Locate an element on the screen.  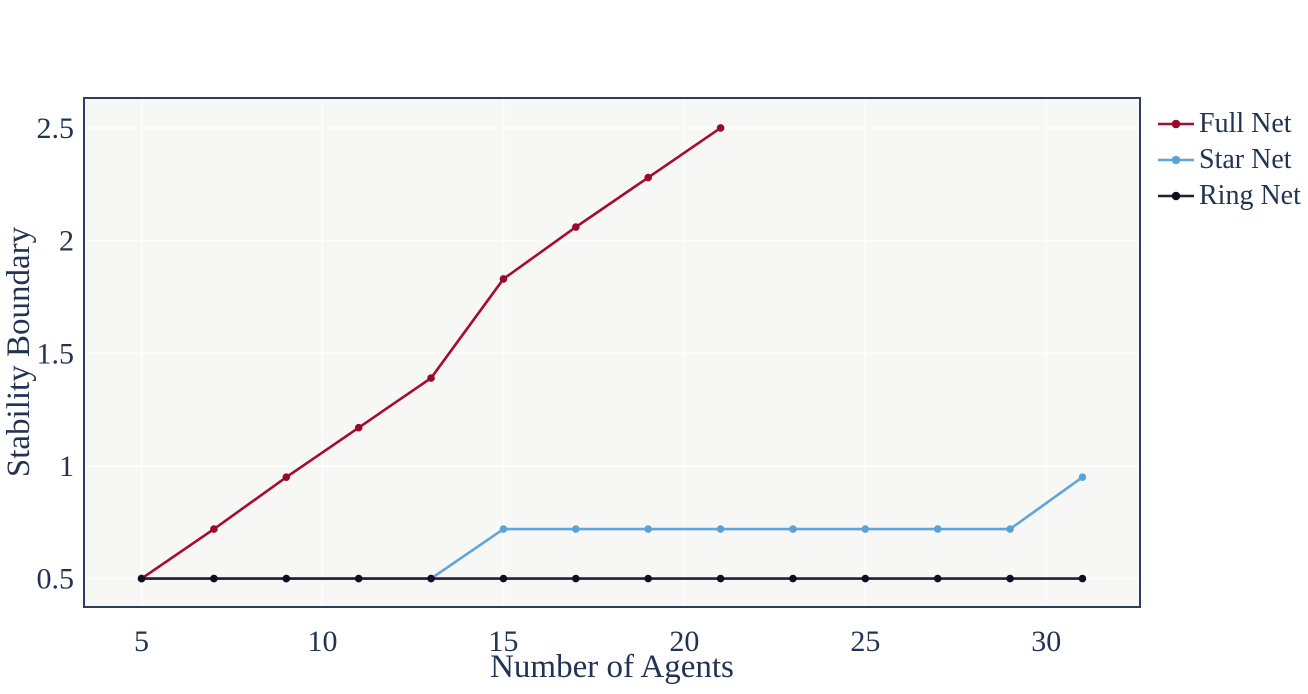
y-tick-label: 2 is located at coordinates (66, 241).